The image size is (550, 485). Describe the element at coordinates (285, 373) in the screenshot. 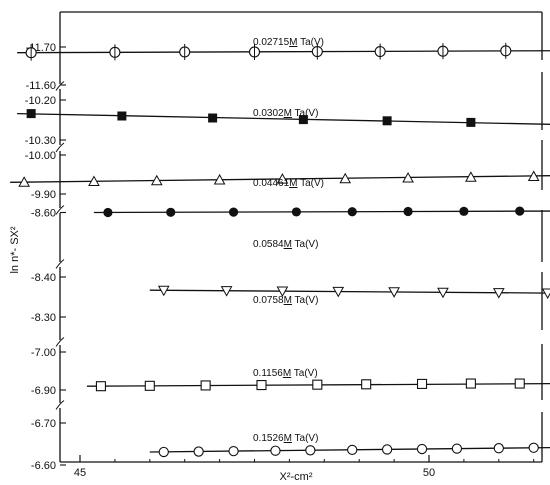

I see `series-label: 0.1156M Ta(V)` at that location.